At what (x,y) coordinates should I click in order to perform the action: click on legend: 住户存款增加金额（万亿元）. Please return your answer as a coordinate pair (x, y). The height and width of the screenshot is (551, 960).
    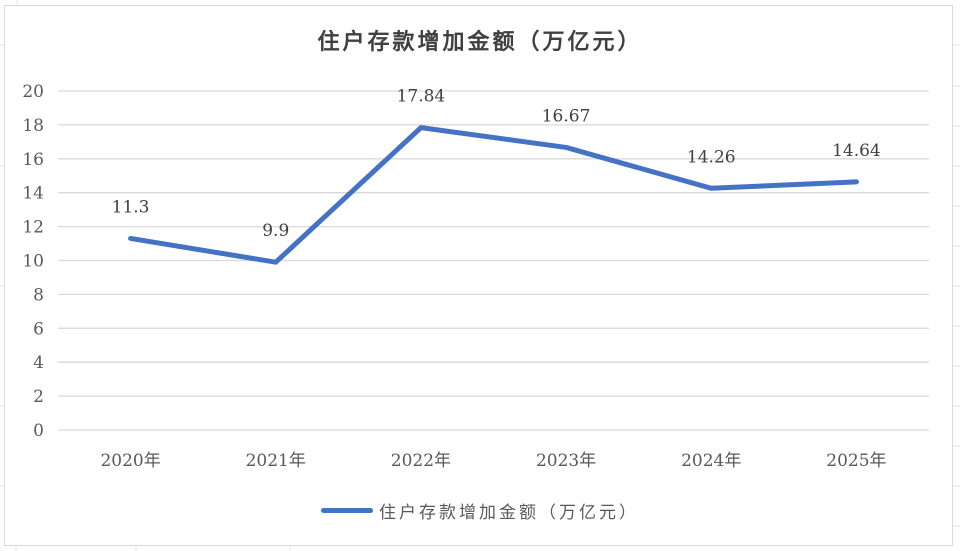
    Looking at the image, I should click on (480, 510).